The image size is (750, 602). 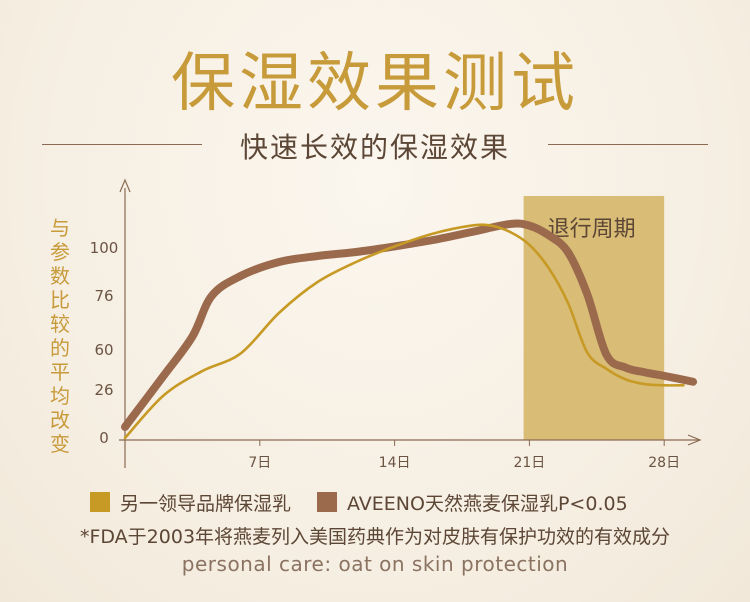 What do you see at coordinates (100, 502) in the screenshot?
I see `legend-swatch-competitor` at bounding box center [100, 502].